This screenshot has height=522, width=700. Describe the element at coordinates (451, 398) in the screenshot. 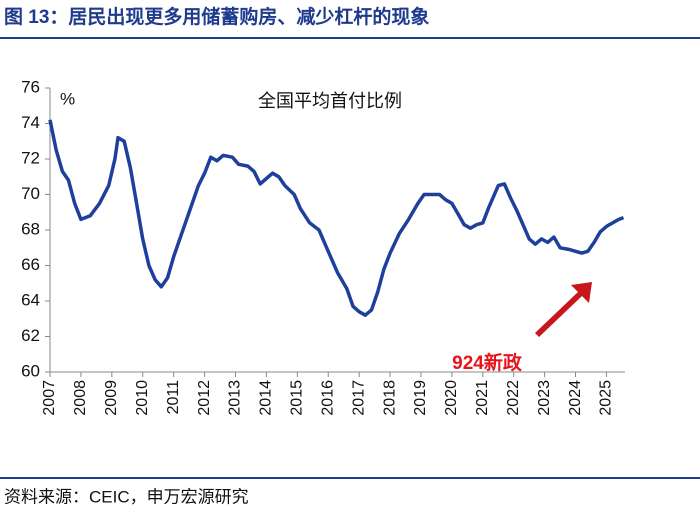

I see `x-tick-label: 2020` at that location.